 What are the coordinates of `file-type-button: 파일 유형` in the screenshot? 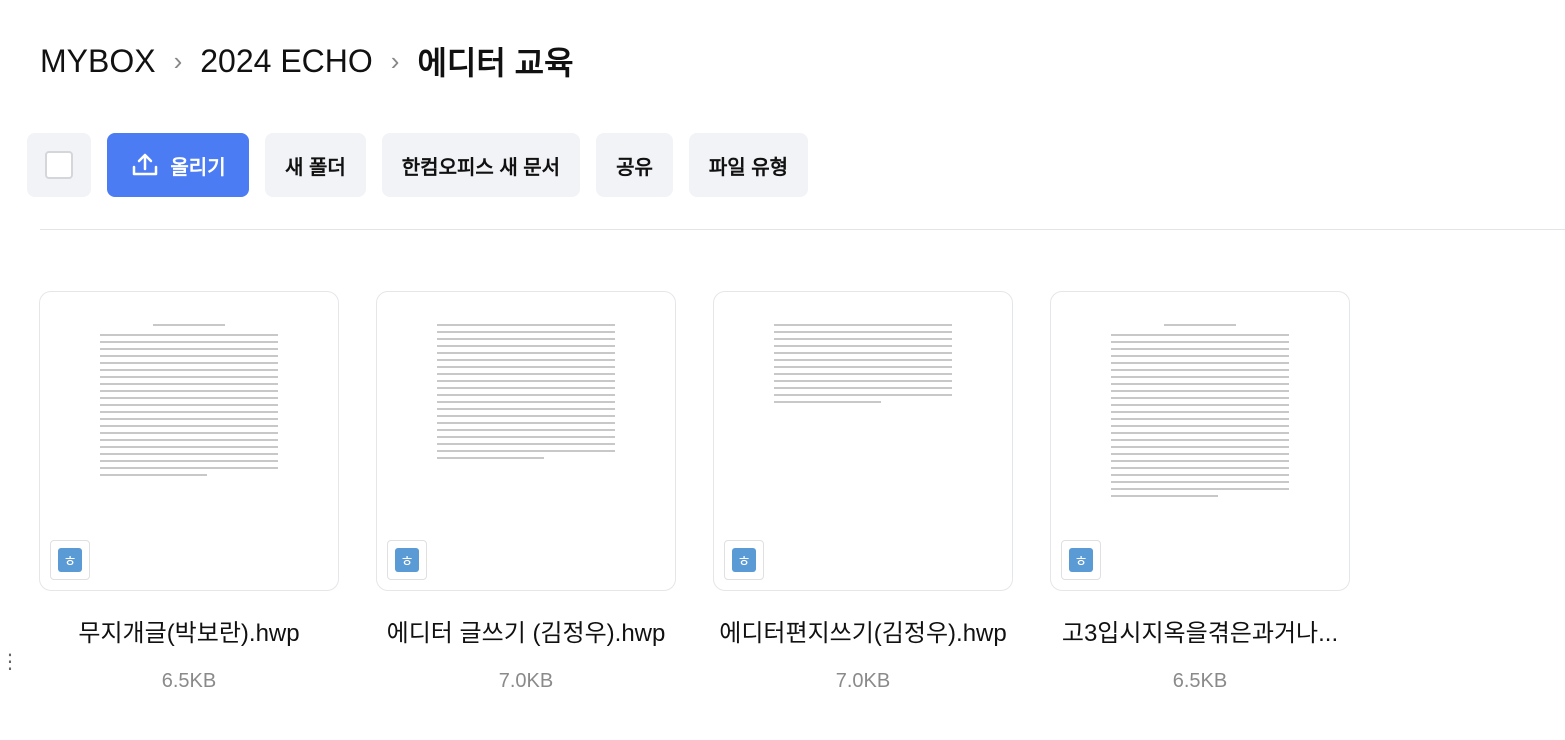 It's located at (748, 165).